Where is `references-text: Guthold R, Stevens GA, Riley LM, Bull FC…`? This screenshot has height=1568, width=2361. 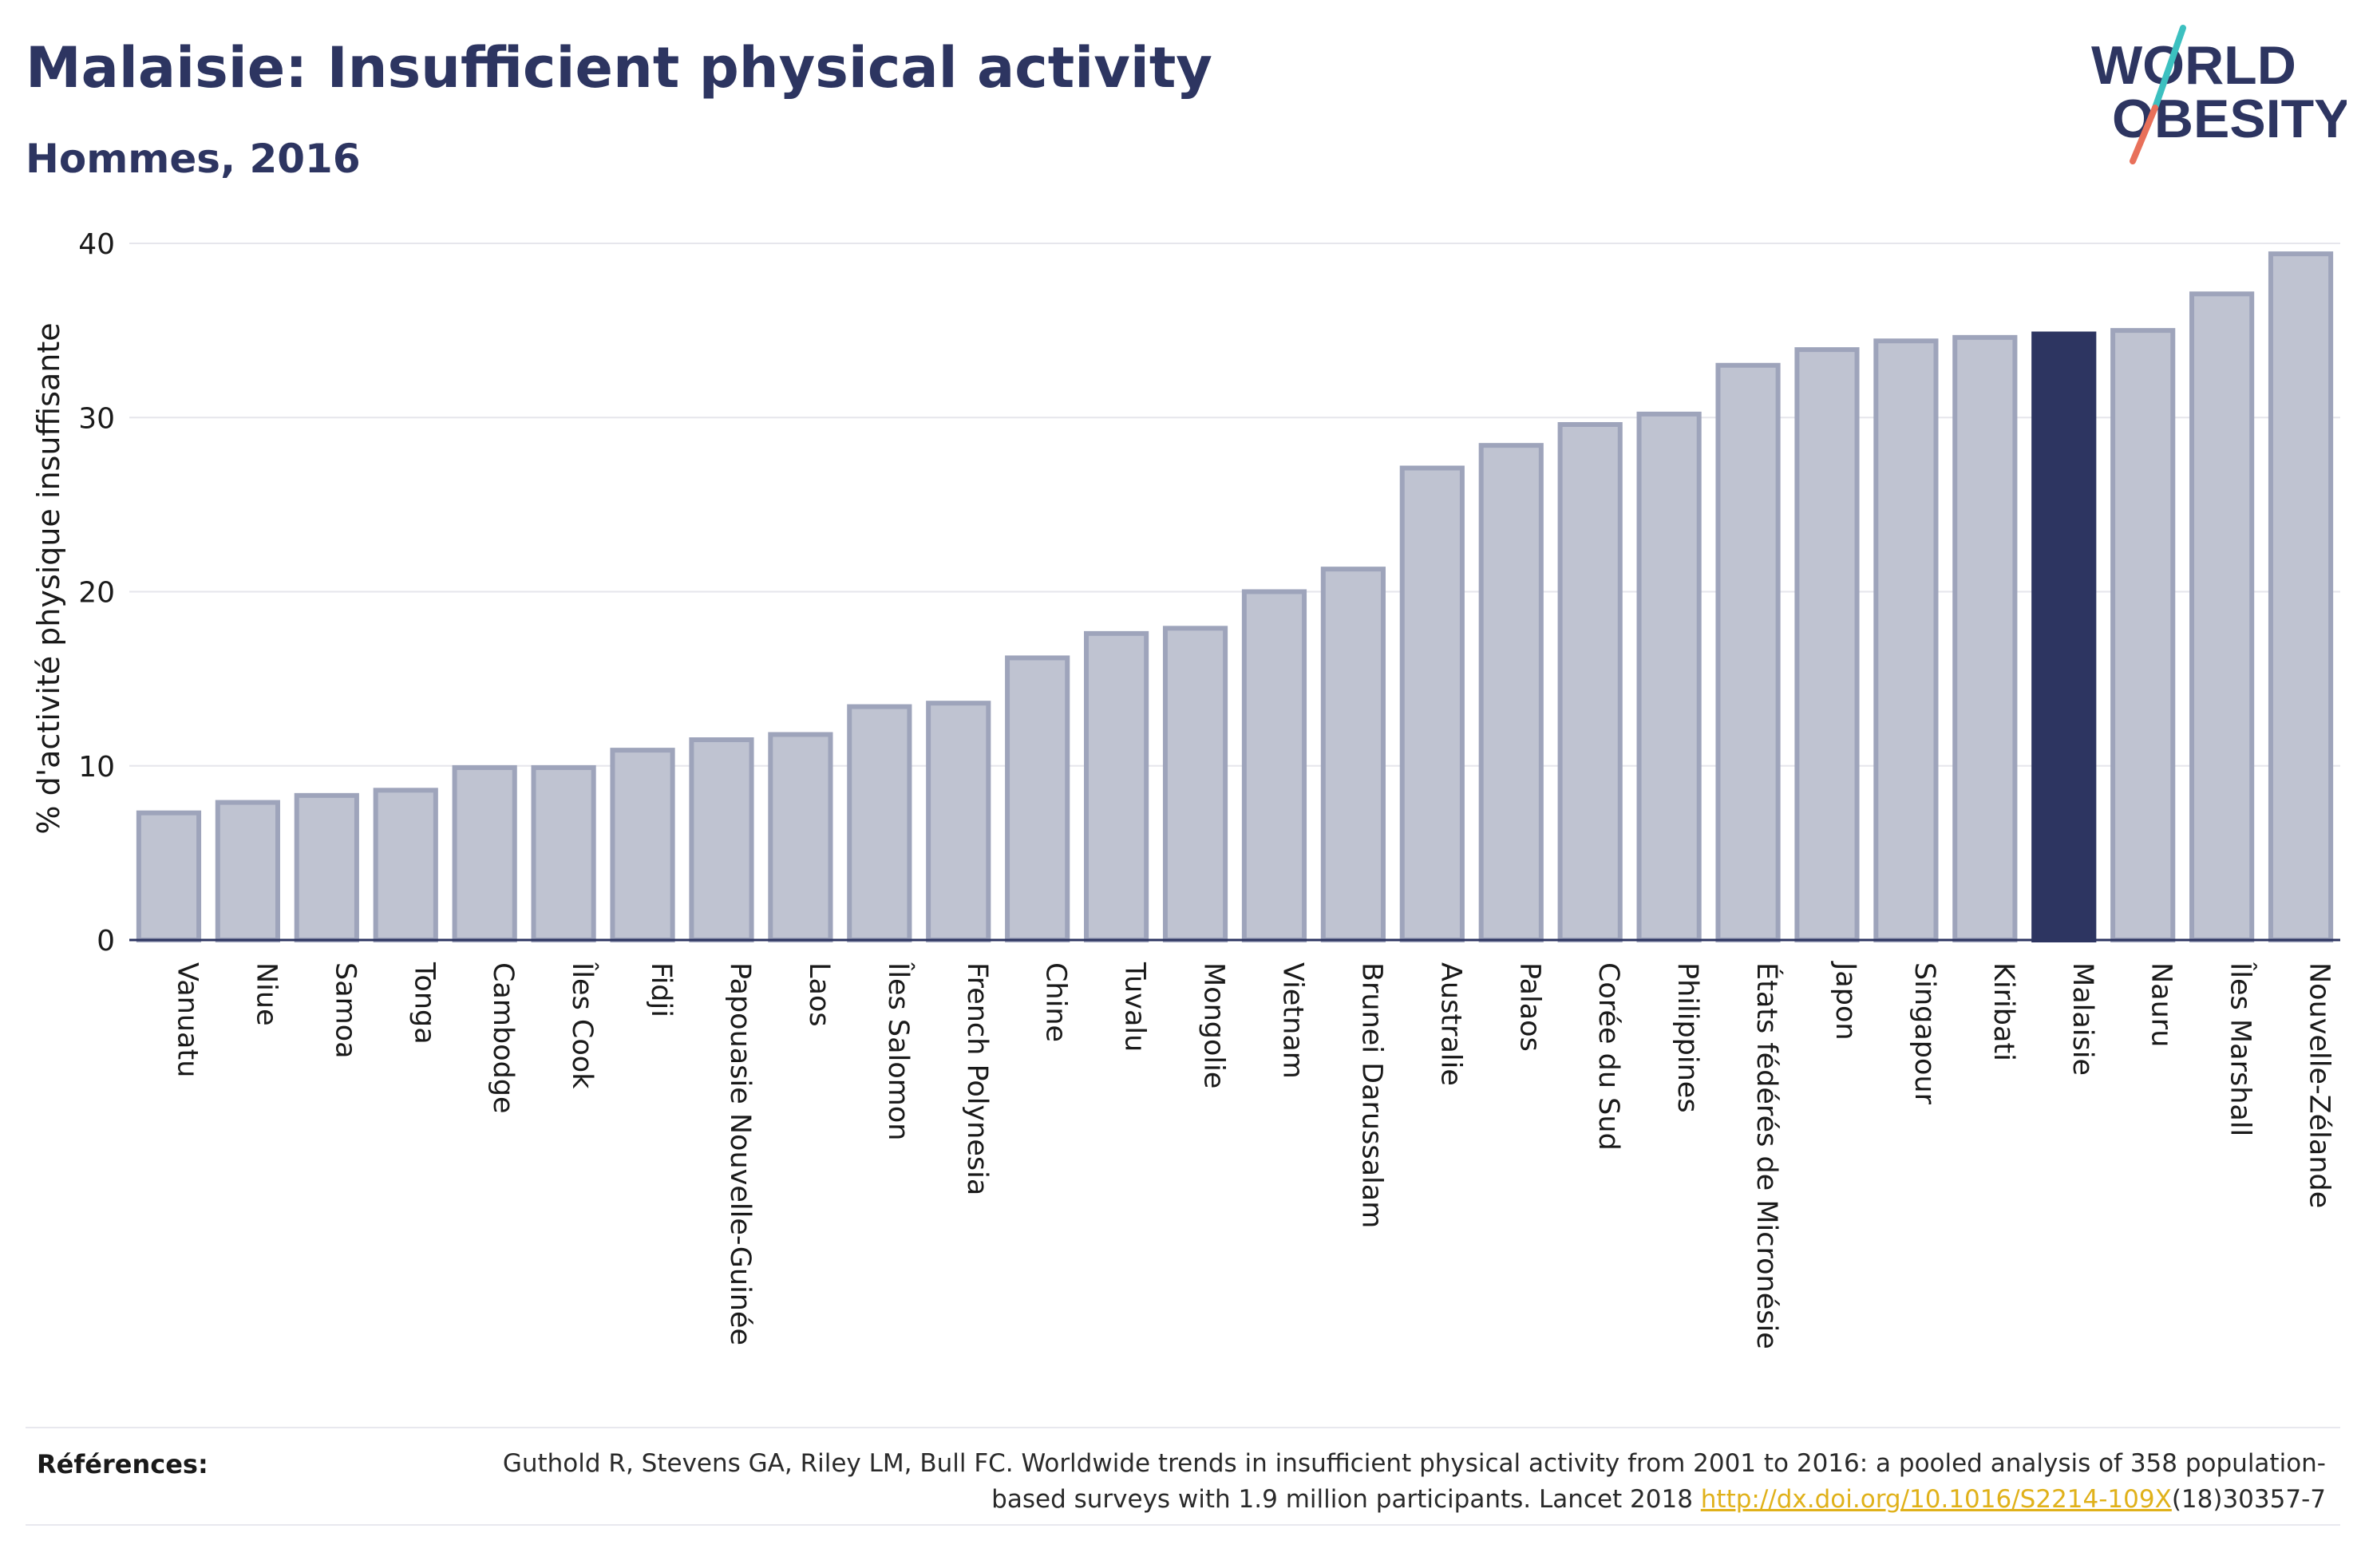
references-text: Guthold R, Stevens GA, Riley LM, Bull FC… is located at coordinates (1408, 1482).